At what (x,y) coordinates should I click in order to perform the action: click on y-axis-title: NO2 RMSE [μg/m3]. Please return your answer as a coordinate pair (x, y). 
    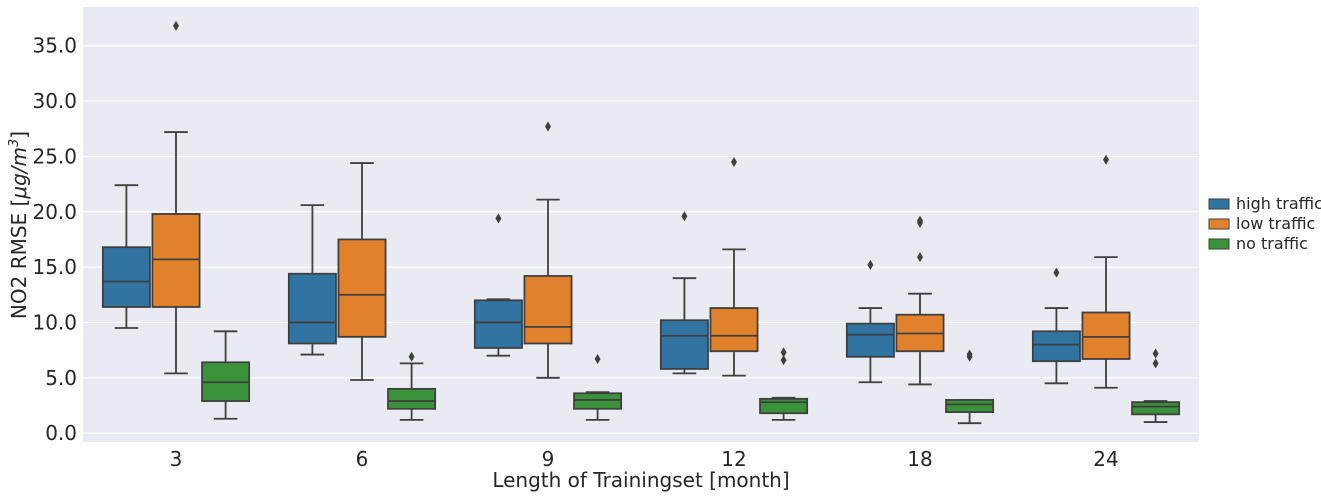
    Looking at the image, I should click on (19, 225).